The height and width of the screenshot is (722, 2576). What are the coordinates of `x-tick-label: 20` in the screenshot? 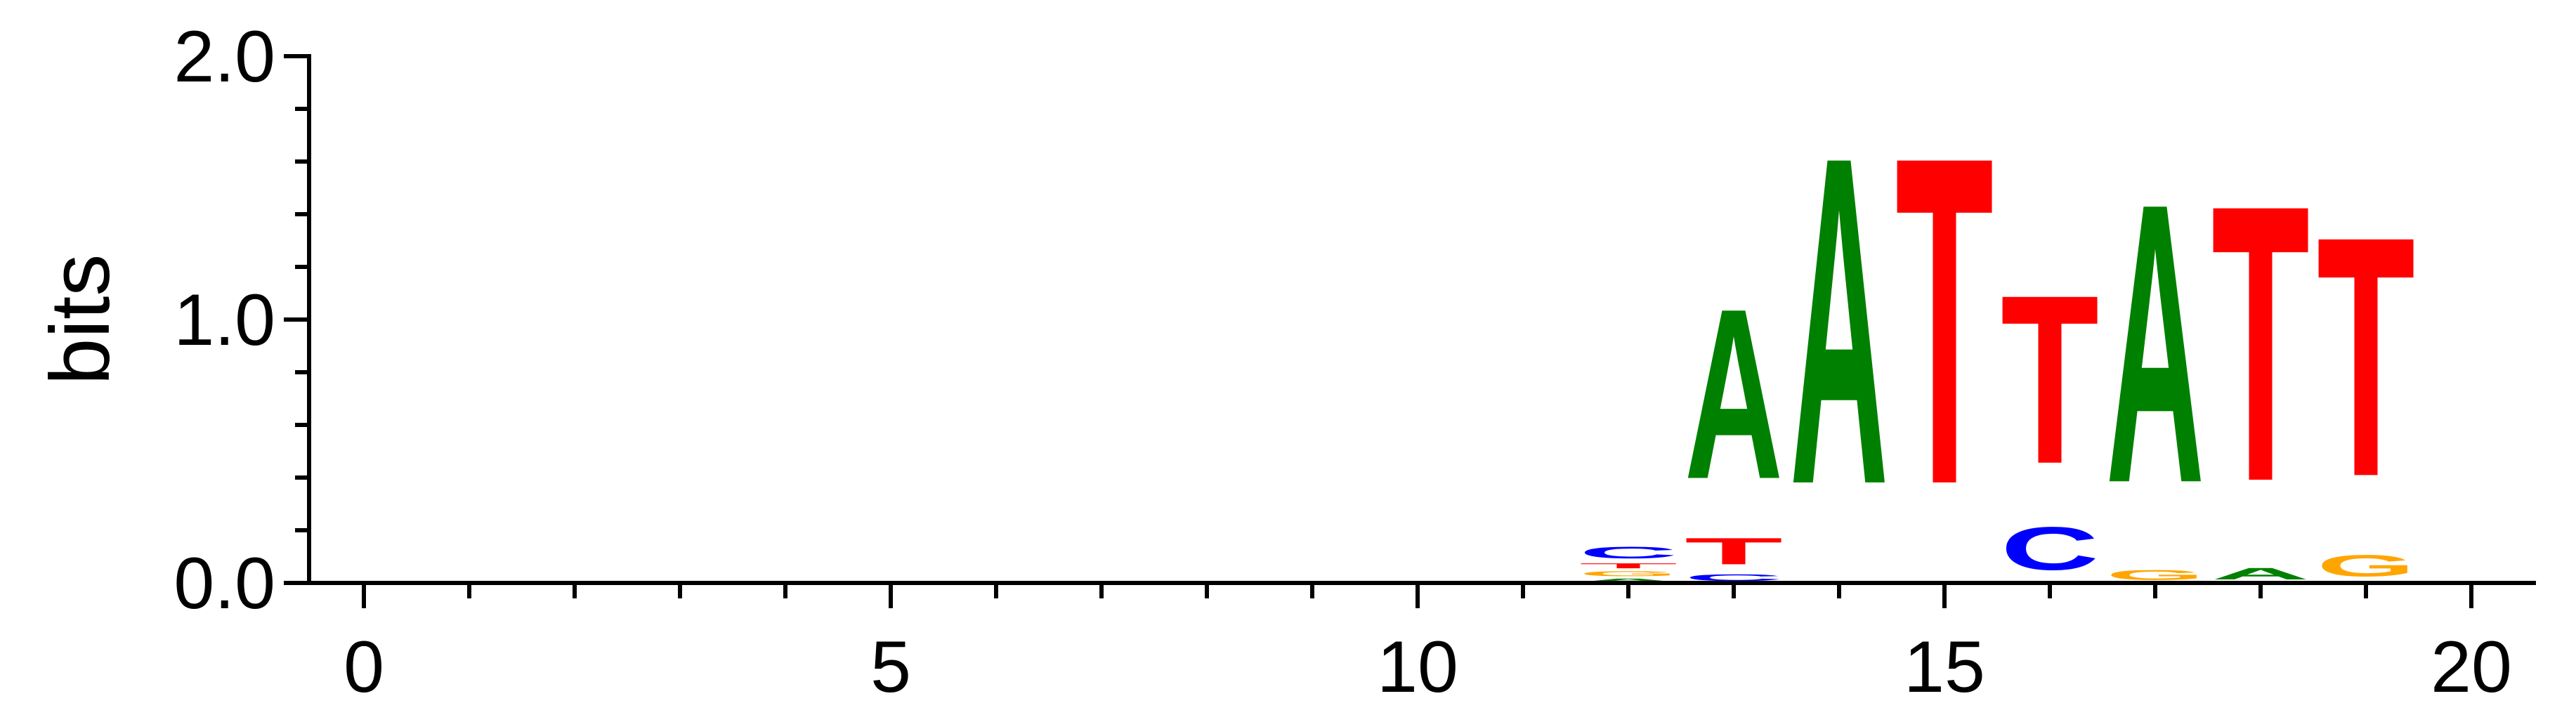 It's located at (2471, 667).